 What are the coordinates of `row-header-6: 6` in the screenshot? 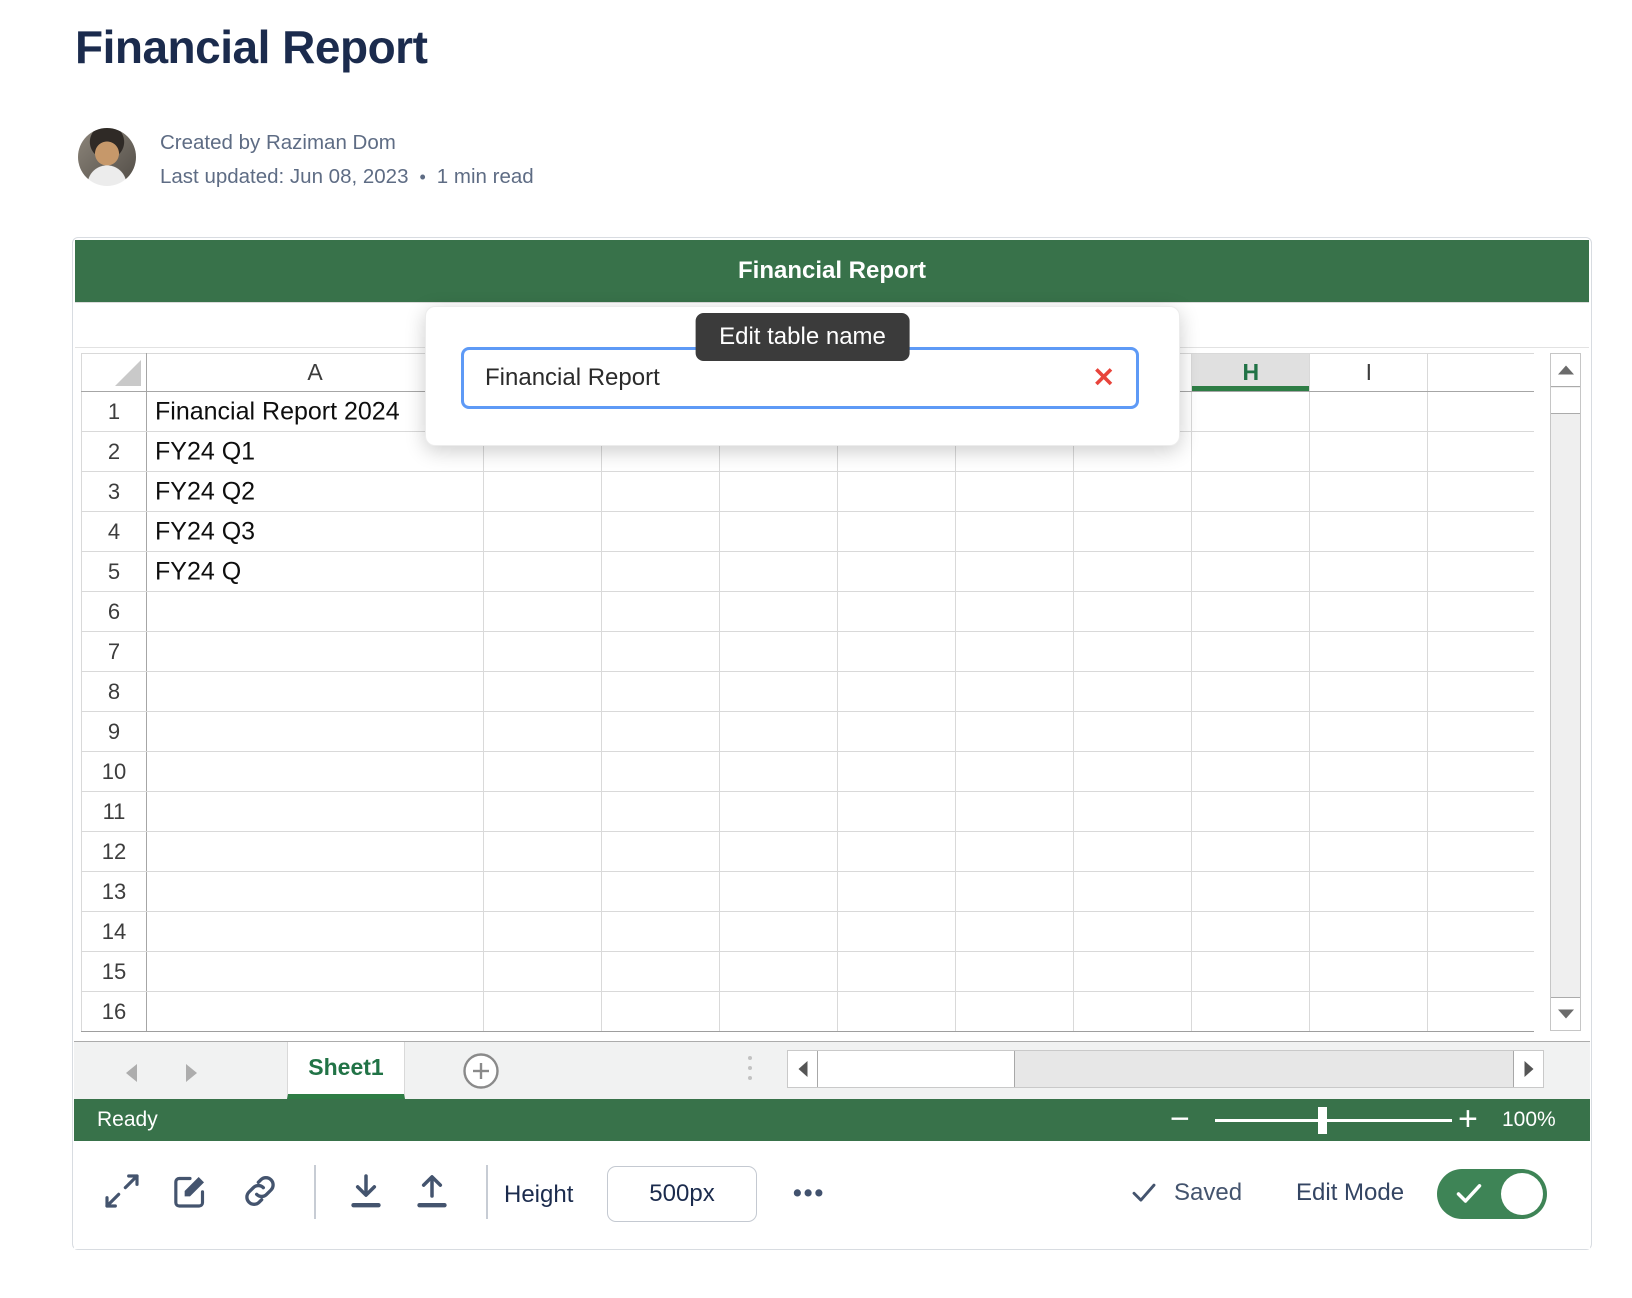 It's located at (114, 611).